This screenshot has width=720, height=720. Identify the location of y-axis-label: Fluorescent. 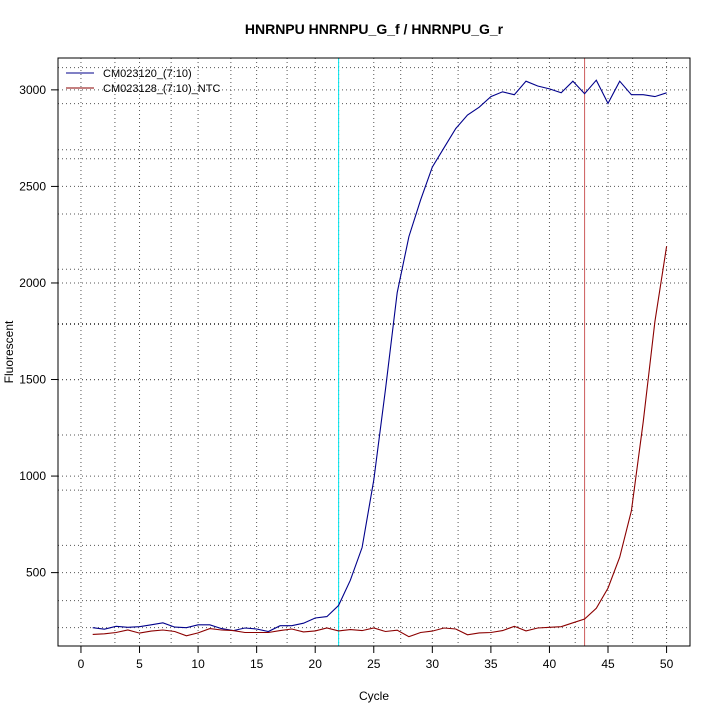
(9, 351).